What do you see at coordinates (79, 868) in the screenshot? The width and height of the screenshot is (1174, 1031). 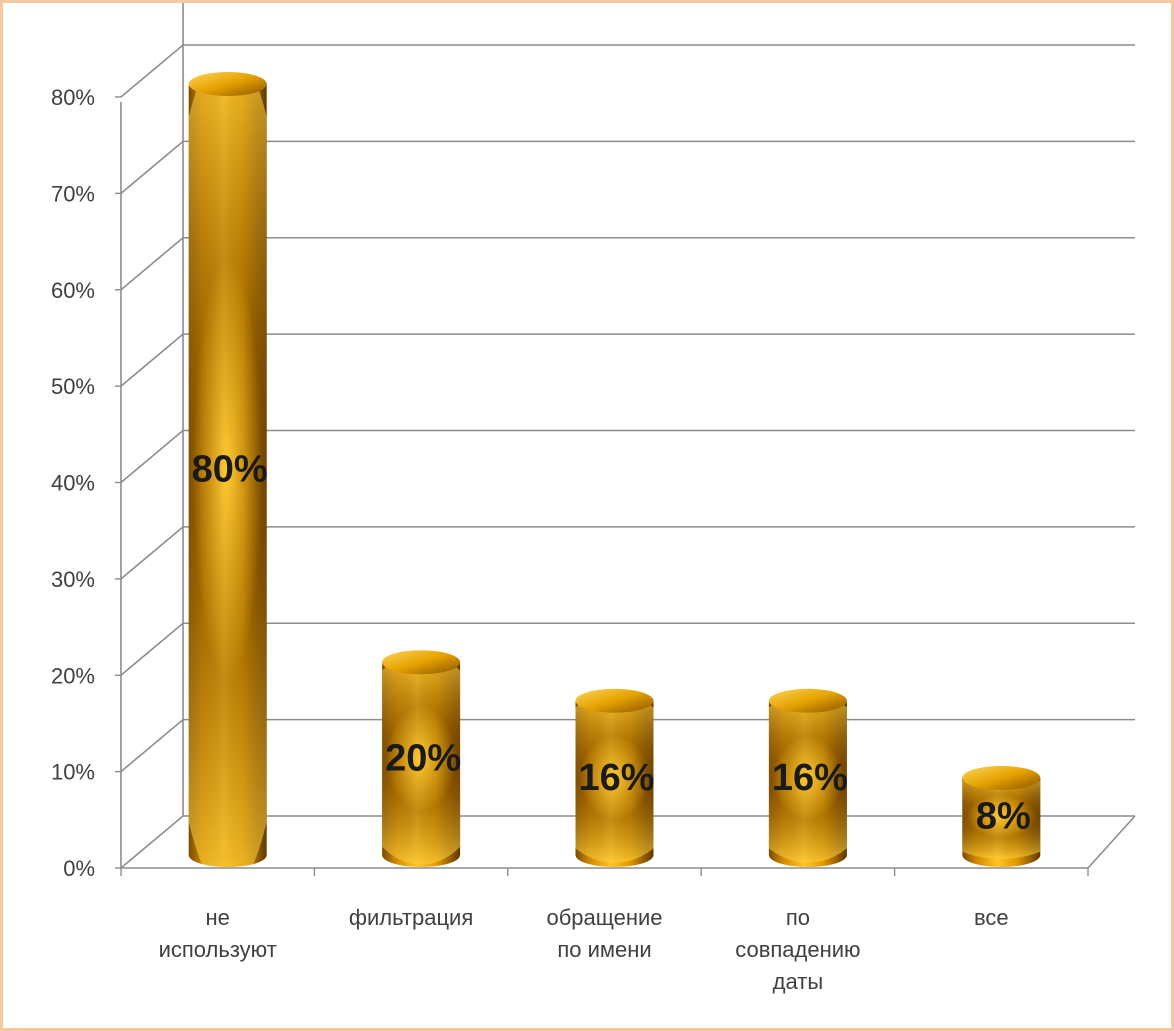 I see `y-tick-label: 0%` at bounding box center [79, 868].